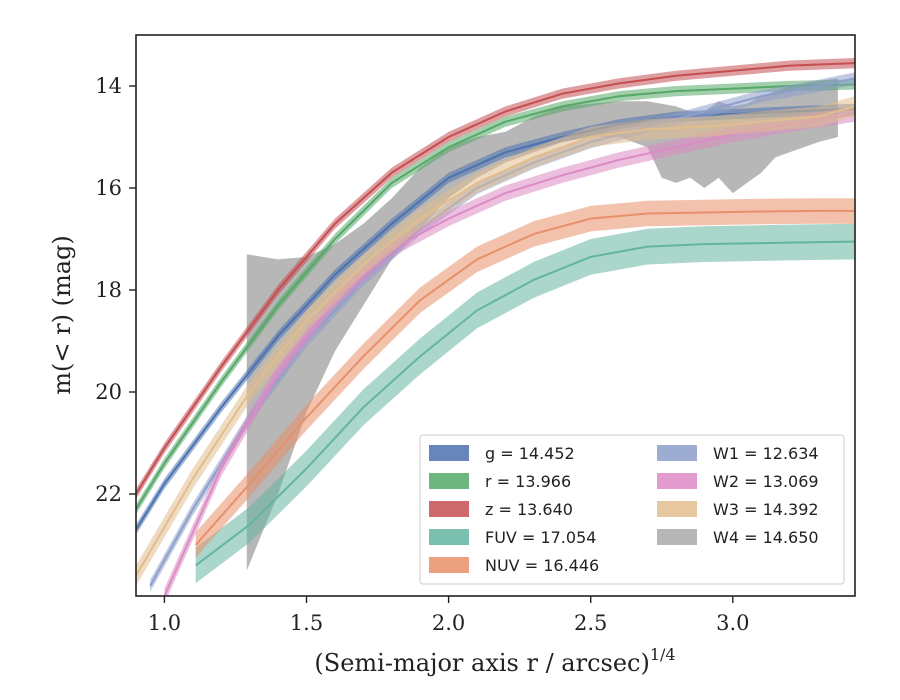  What do you see at coordinates (766, 481) in the screenshot?
I see `legend-label-w2: W2 = 13.069` at bounding box center [766, 481].